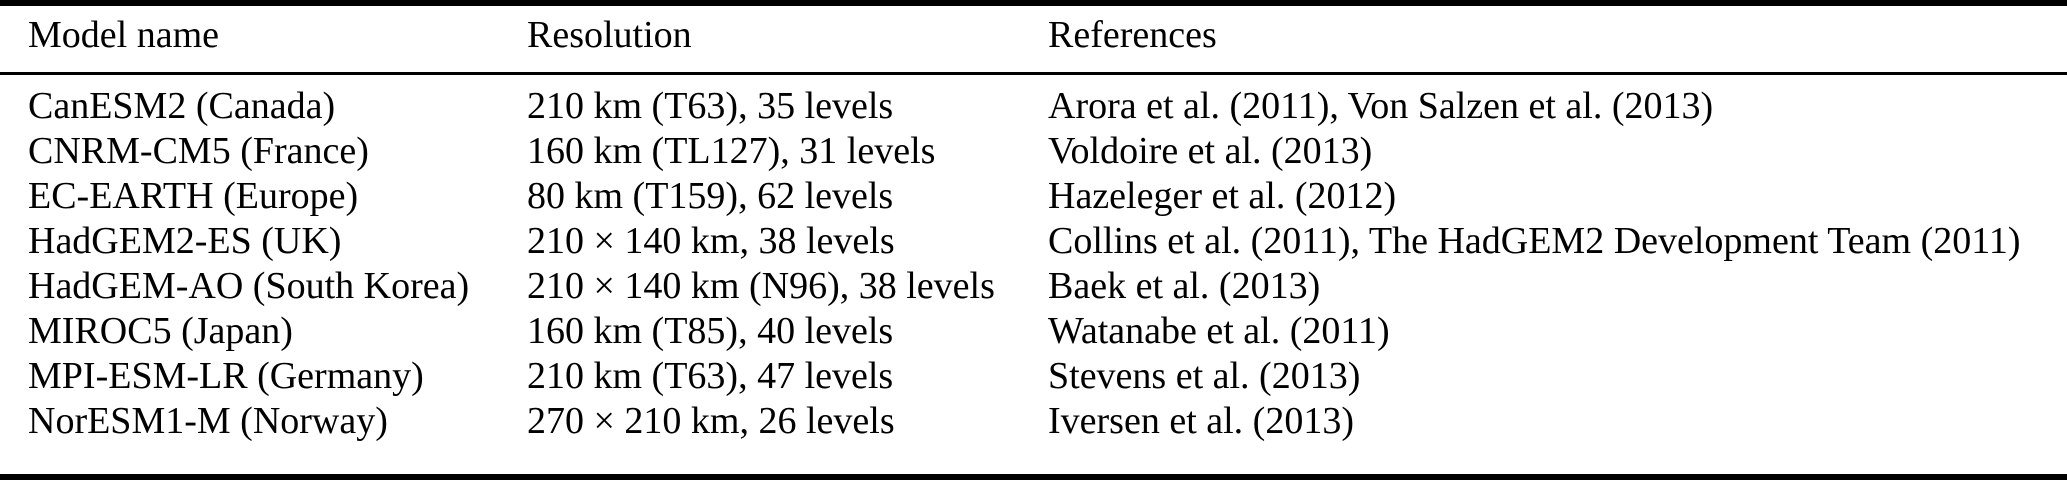 The width and height of the screenshot is (2067, 480). What do you see at coordinates (208, 421) in the screenshot?
I see `model-name-cell: NorESM1-M (Norway)` at bounding box center [208, 421].